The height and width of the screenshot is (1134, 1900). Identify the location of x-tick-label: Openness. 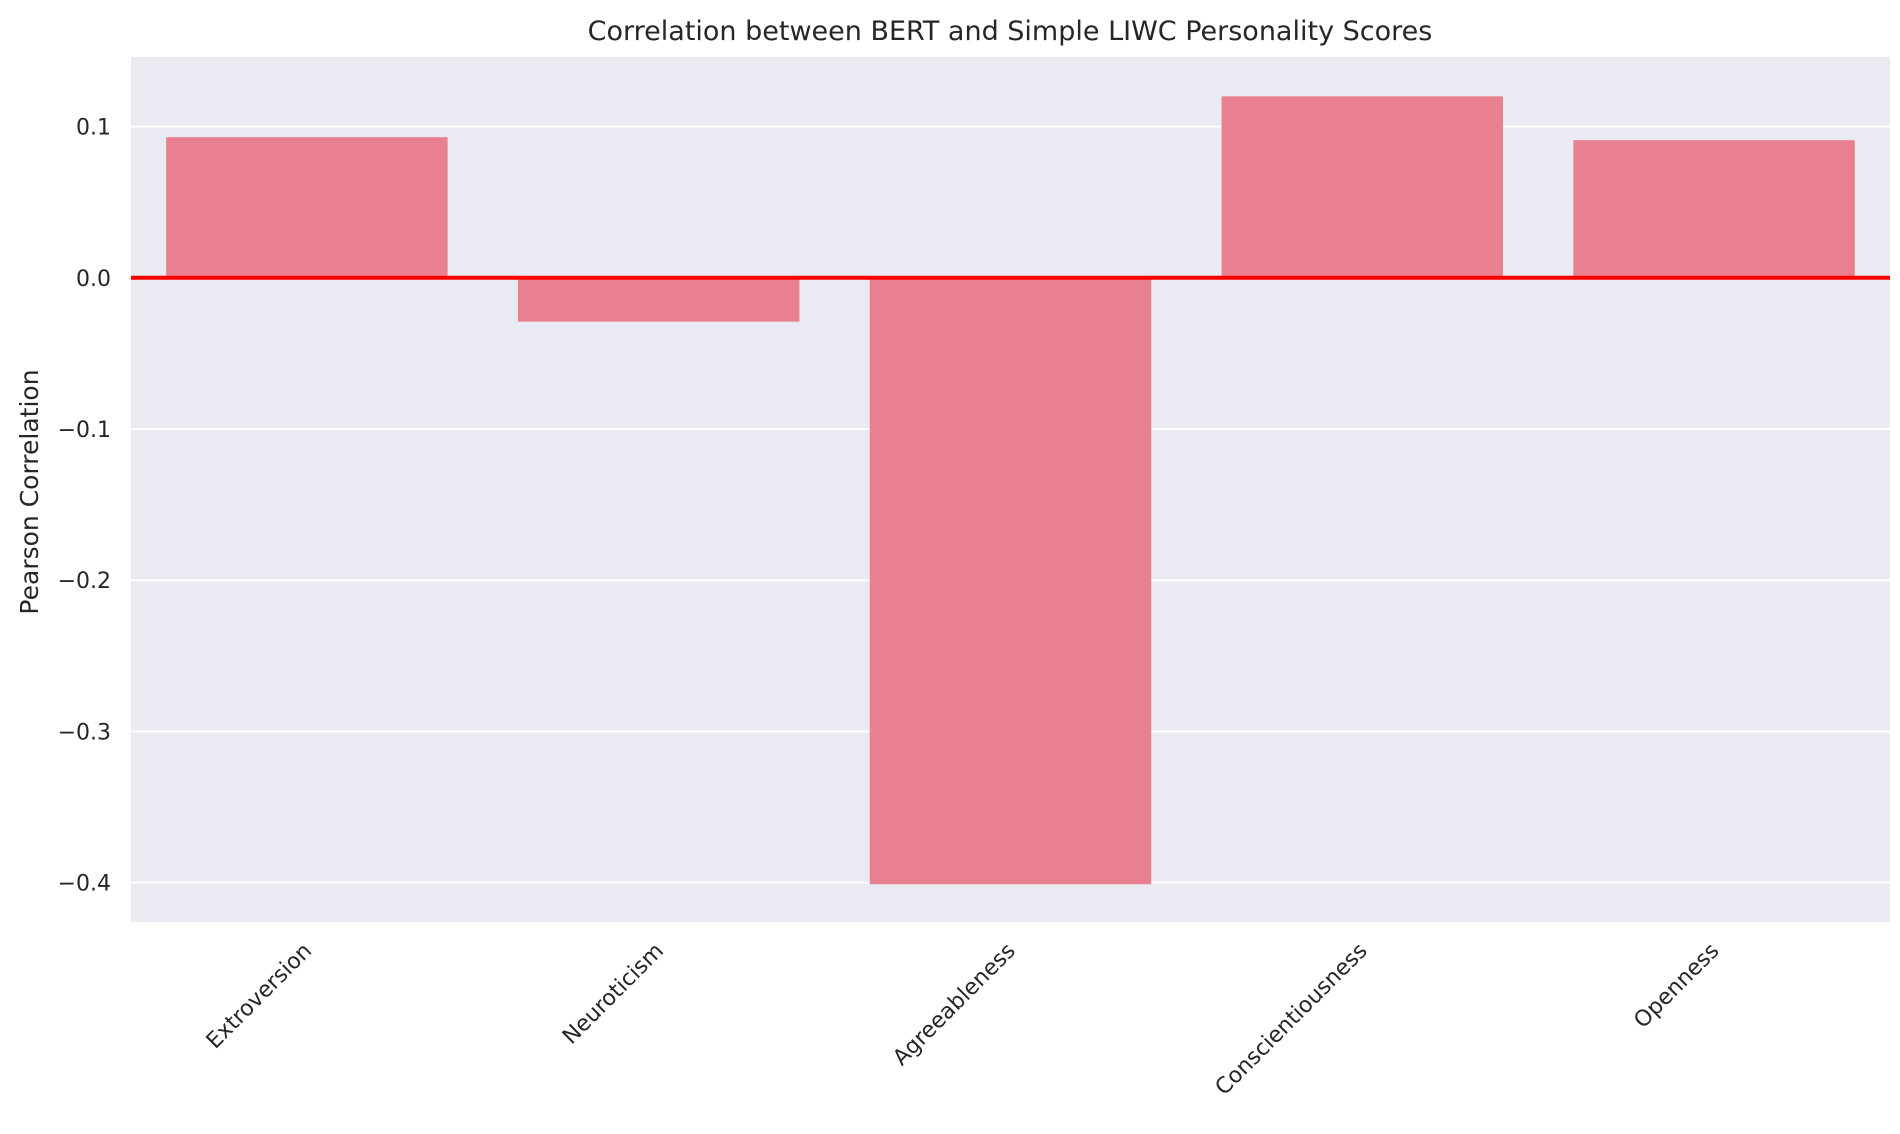
(1676, 986).